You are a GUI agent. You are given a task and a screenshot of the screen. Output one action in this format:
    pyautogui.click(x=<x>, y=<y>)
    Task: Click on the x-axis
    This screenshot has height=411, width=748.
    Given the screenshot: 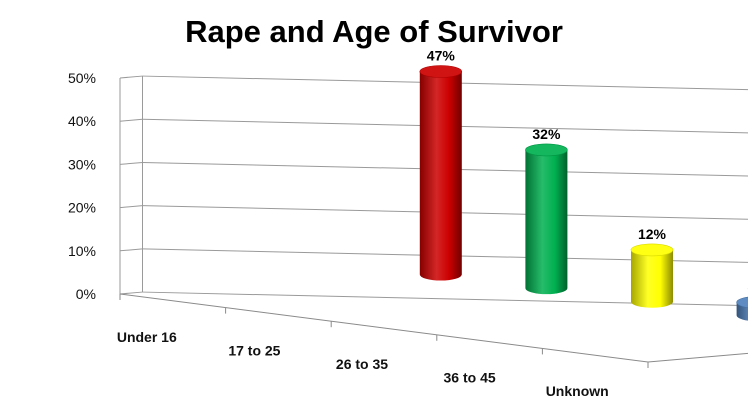 What is the action you would take?
    pyautogui.click(x=384, y=328)
    